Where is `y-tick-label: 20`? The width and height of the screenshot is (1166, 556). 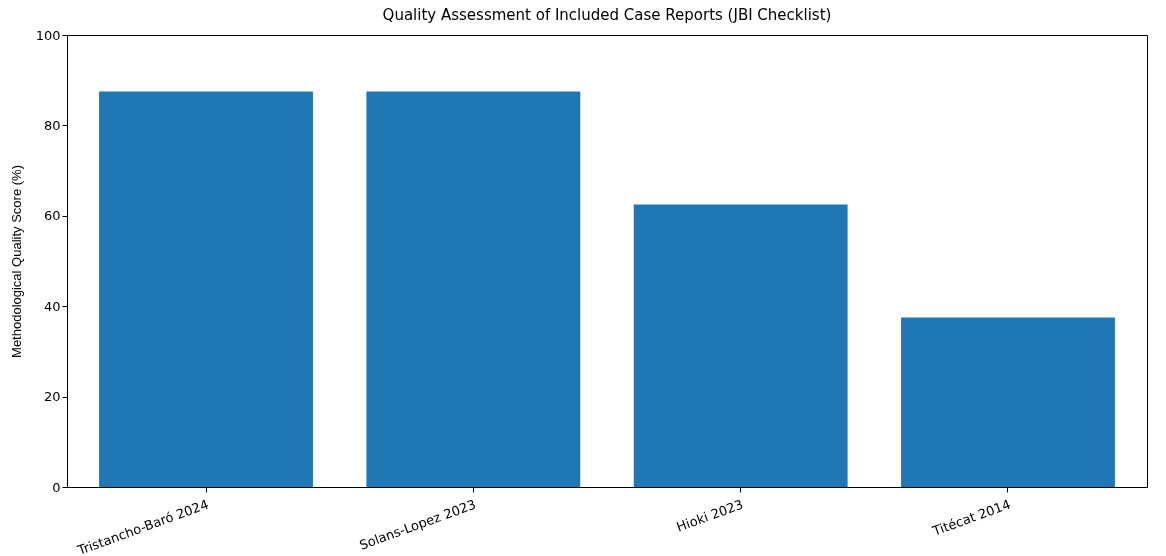 y-tick-label: 20 is located at coordinates (52, 397).